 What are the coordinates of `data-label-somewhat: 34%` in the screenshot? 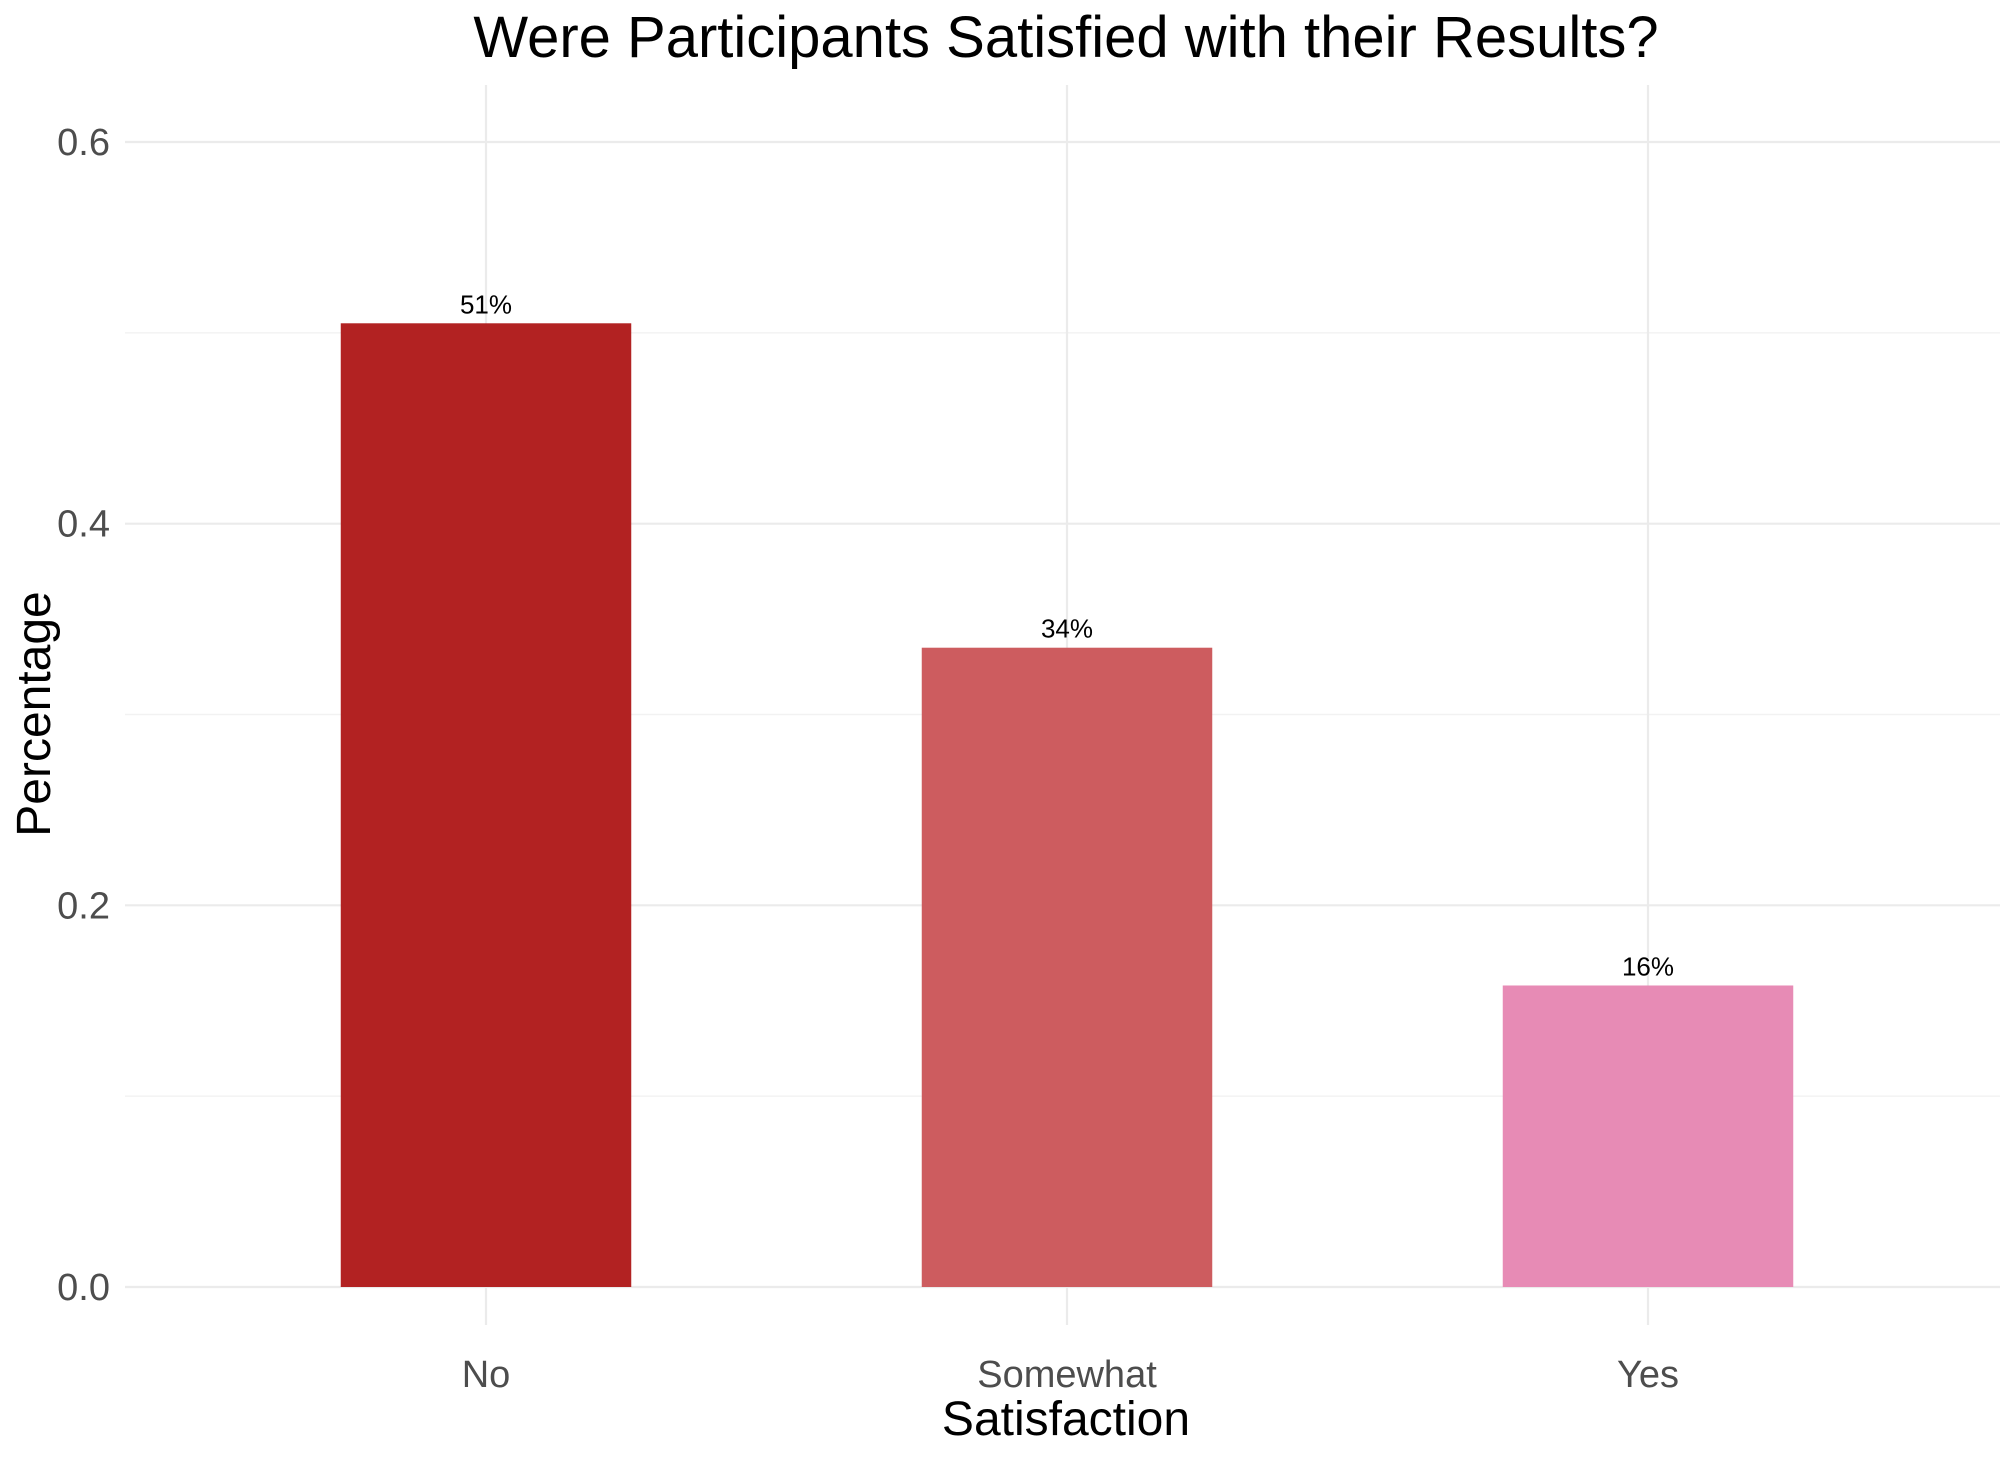 It's located at (1067, 629).